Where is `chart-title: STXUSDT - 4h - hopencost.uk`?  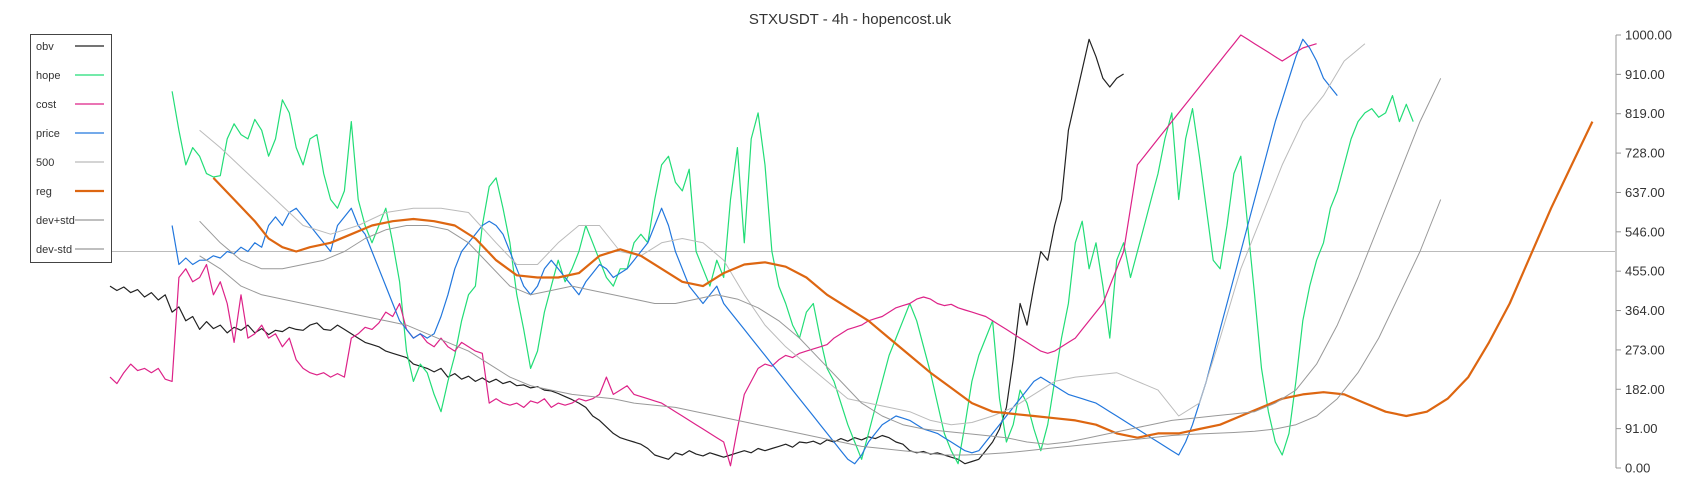 chart-title: STXUSDT - 4h - hopencost.uk is located at coordinates (850, 19).